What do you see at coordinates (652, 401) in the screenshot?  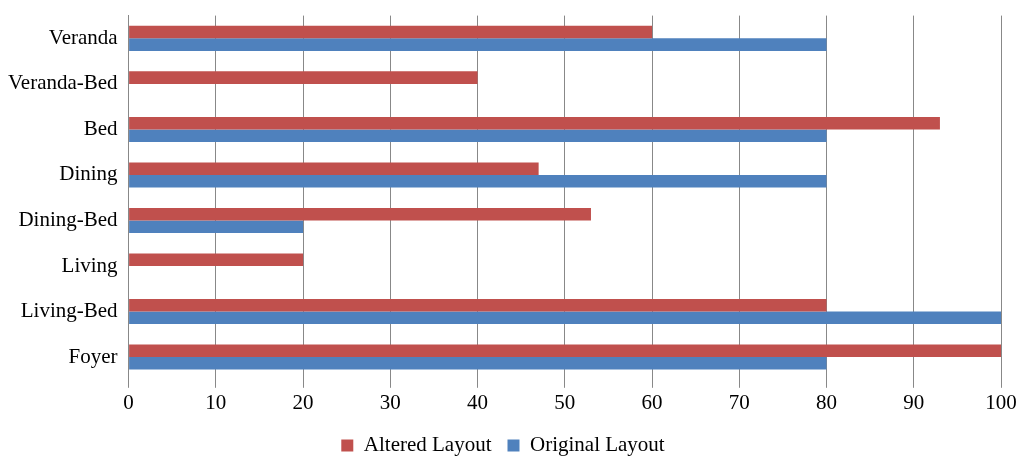 I see `x-tick-label: 60` at bounding box center [652, 401].